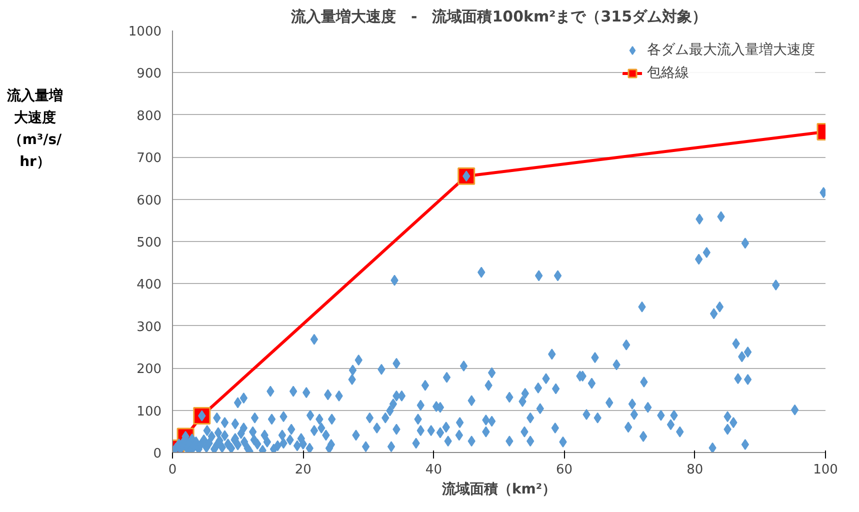 The height and width of the screenshot is (512, 859). Describe the element at coordinates (149, 158) in the screenshot. I see `y-tick-label: 700` at that location.